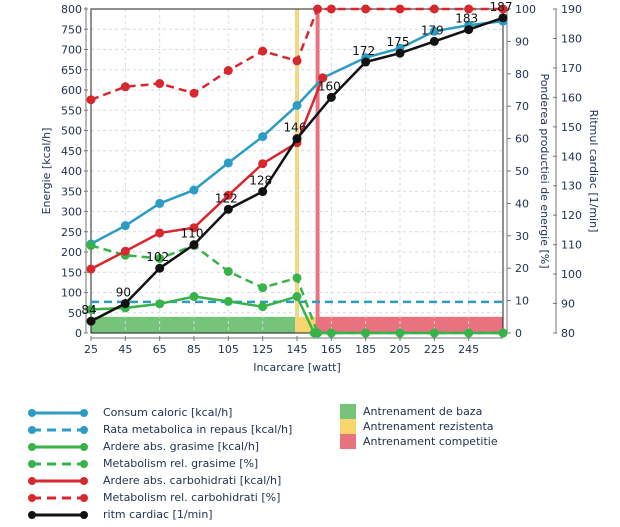  I want to click on hr-data-label: 187, so click(501, 7).